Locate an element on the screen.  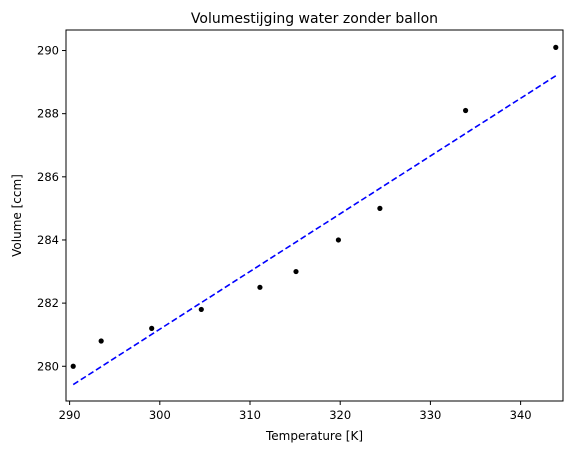
x-axis: 290 300 310 320 330 340 is located at coordinates (295, 411).